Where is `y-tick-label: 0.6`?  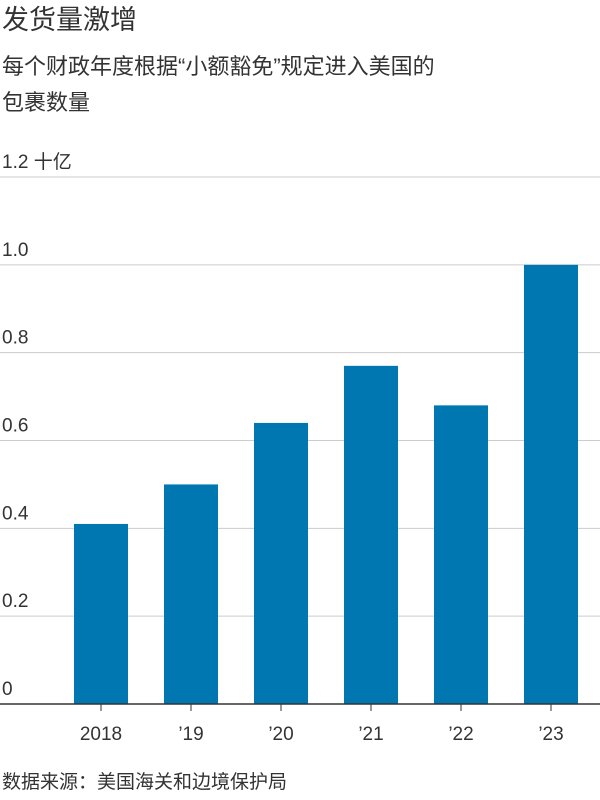 y-tick-label: 0.6 is located at coordinates (15, 426).